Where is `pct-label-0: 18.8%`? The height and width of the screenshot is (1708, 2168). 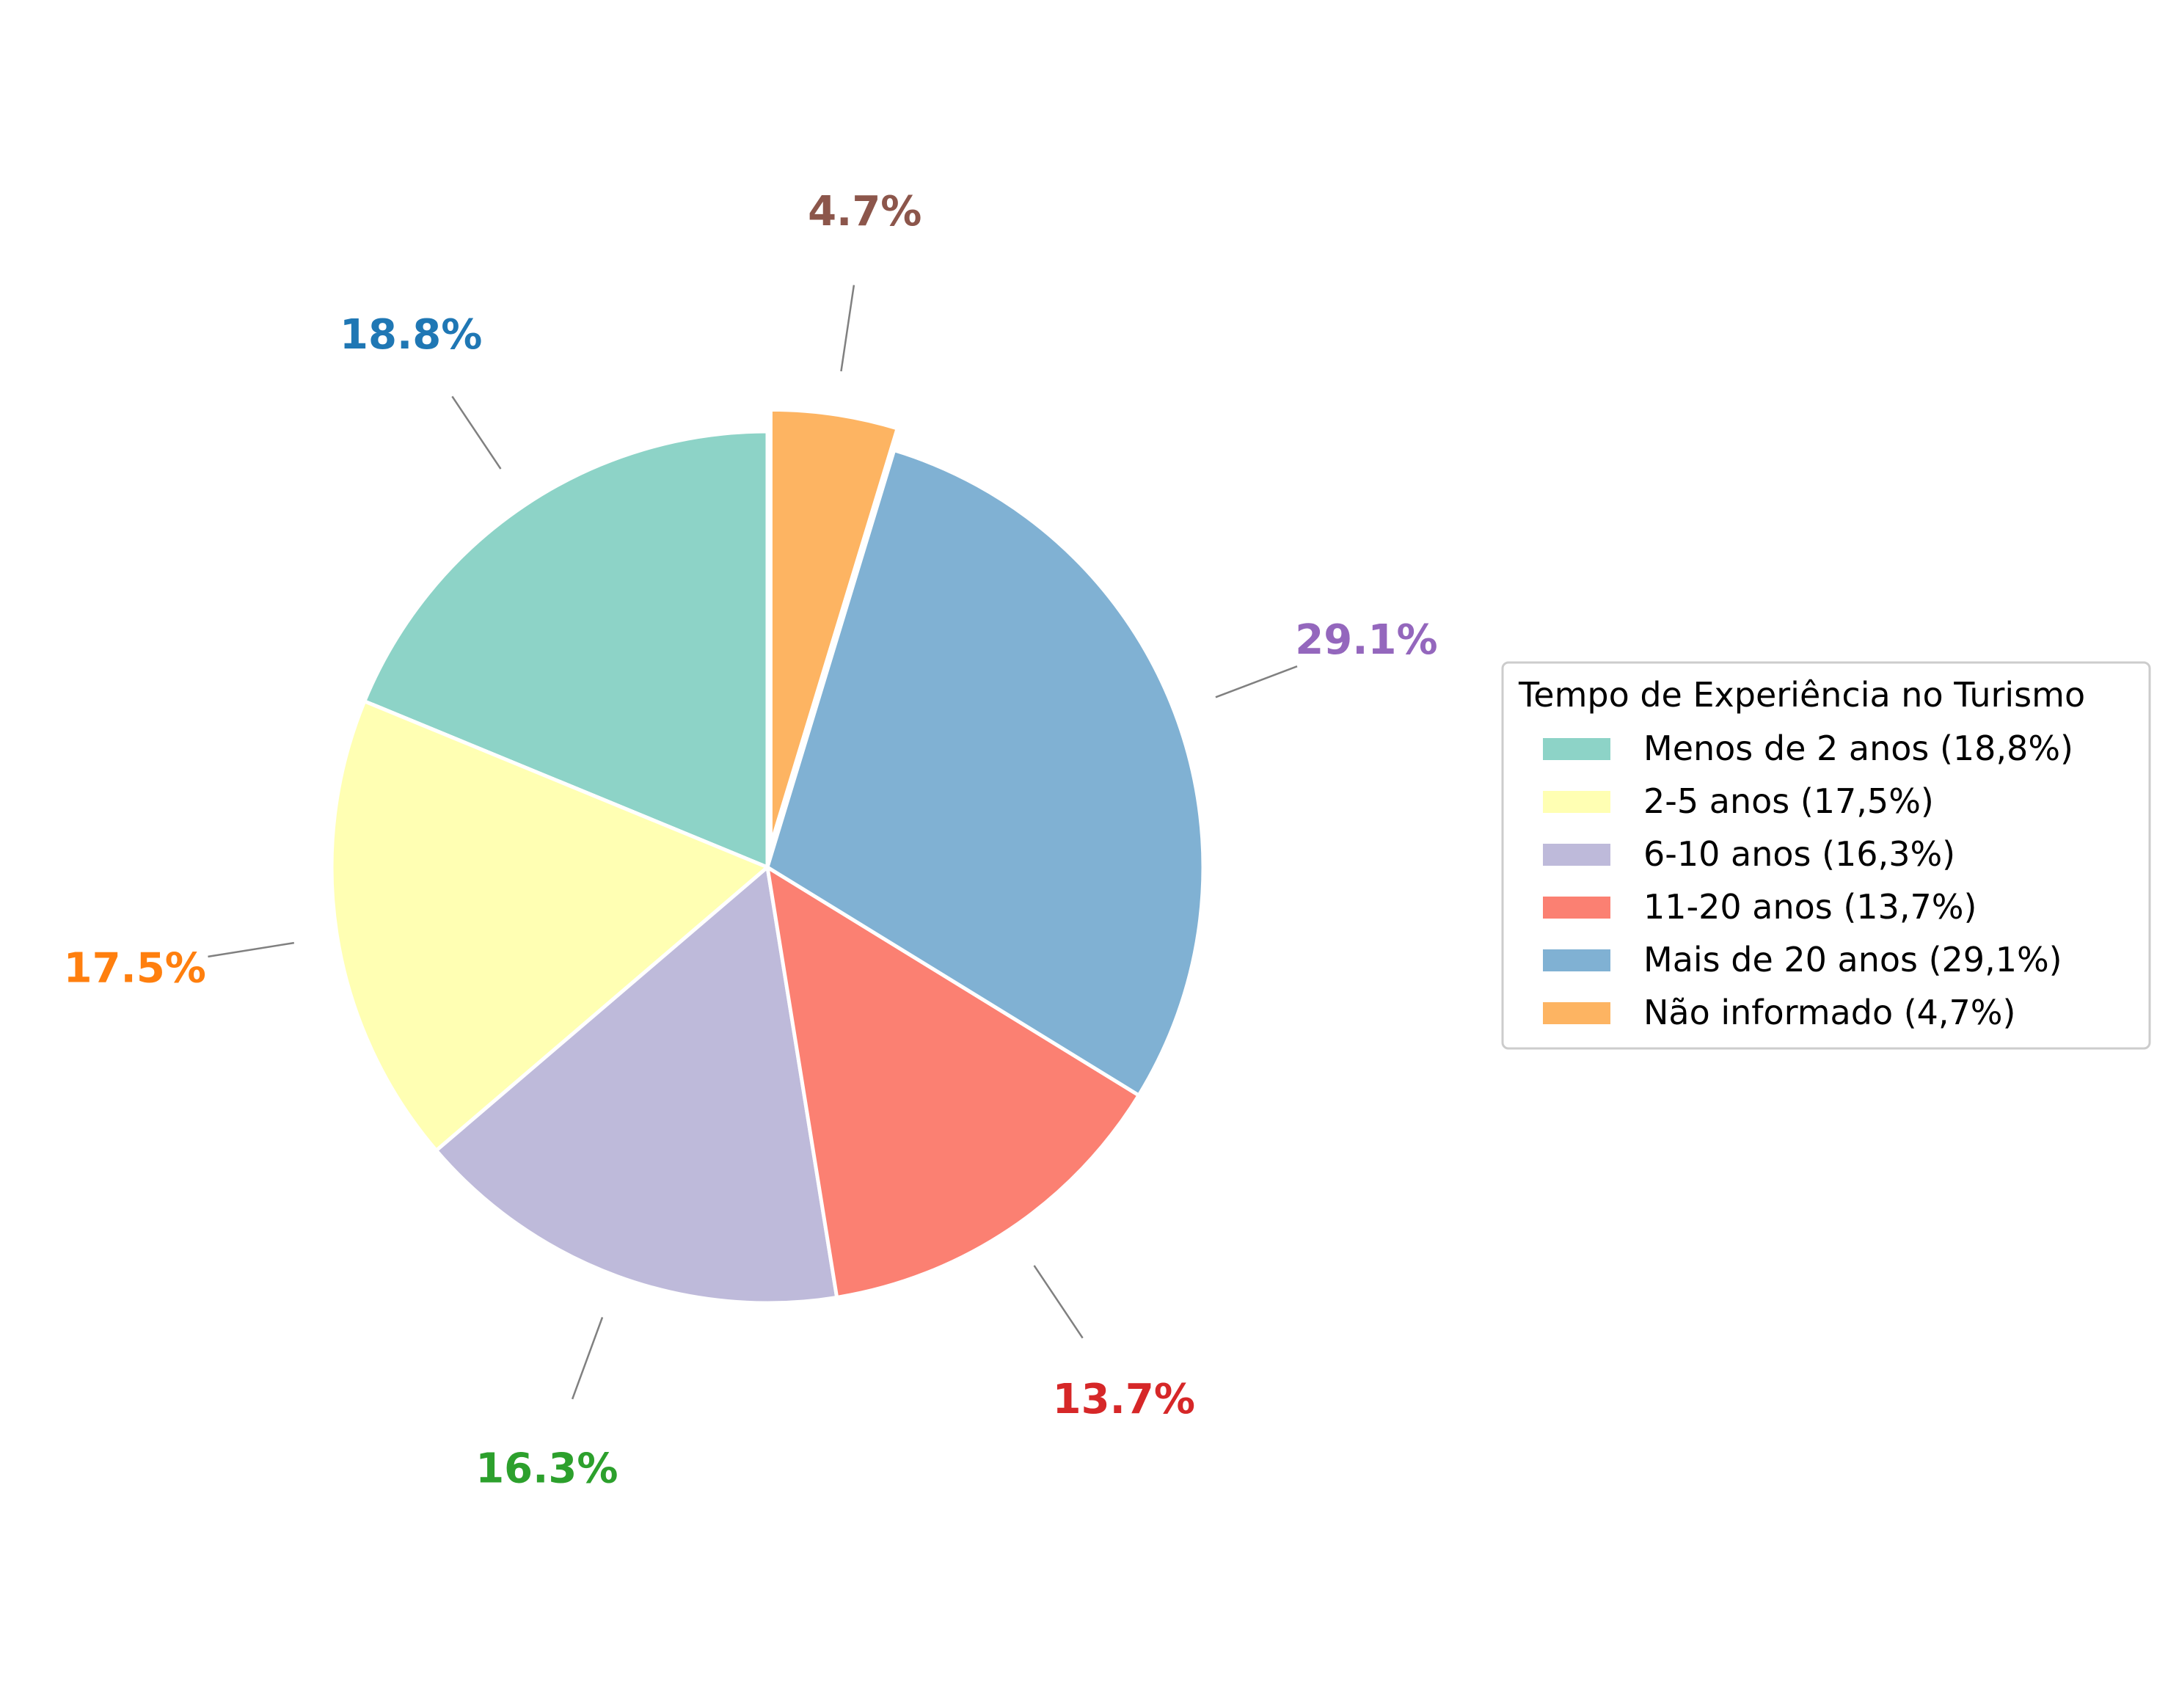 pct-label-0: 18.8% is located at coordinates (411, 335).